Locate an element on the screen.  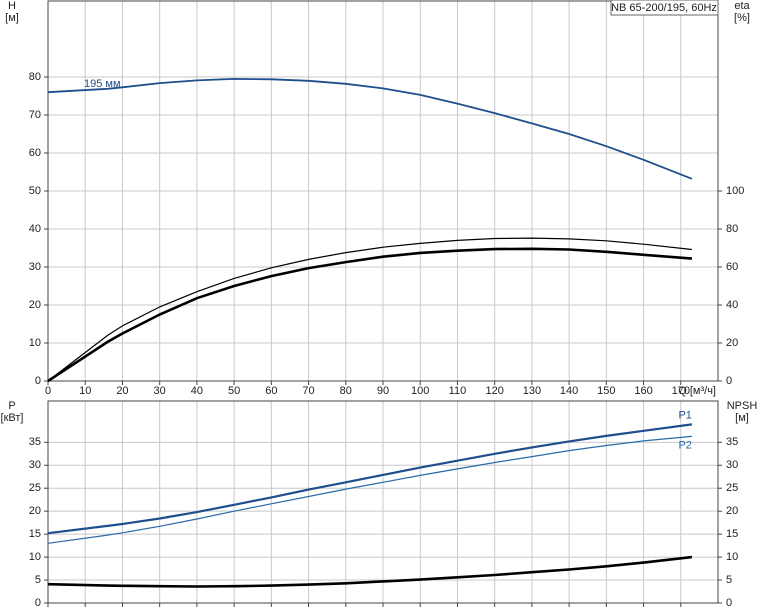
y-tick-label: 25 is located at coordinates (35, 488).